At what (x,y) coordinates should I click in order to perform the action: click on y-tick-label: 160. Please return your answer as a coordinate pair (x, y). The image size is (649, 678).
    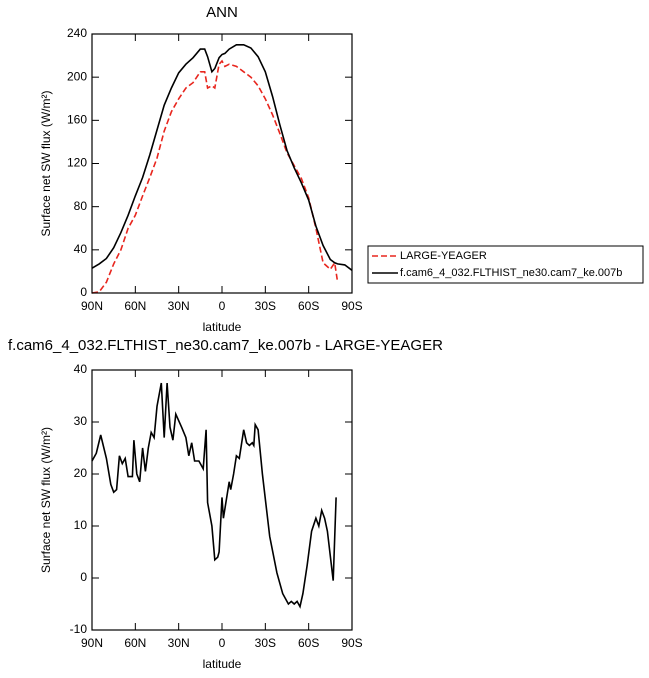
    Looking at the image, I should click on (77, 120).